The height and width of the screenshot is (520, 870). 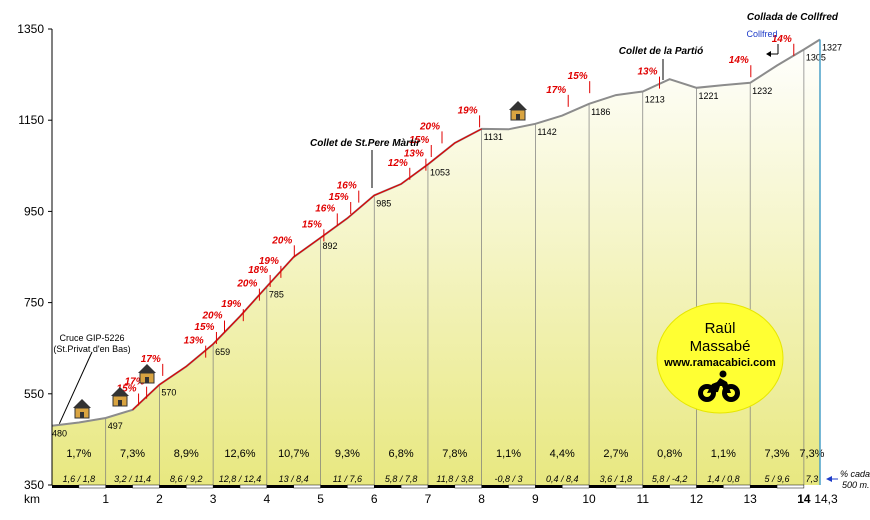 I want to click on x-tick-label: 5, so click(x=320, y=499).